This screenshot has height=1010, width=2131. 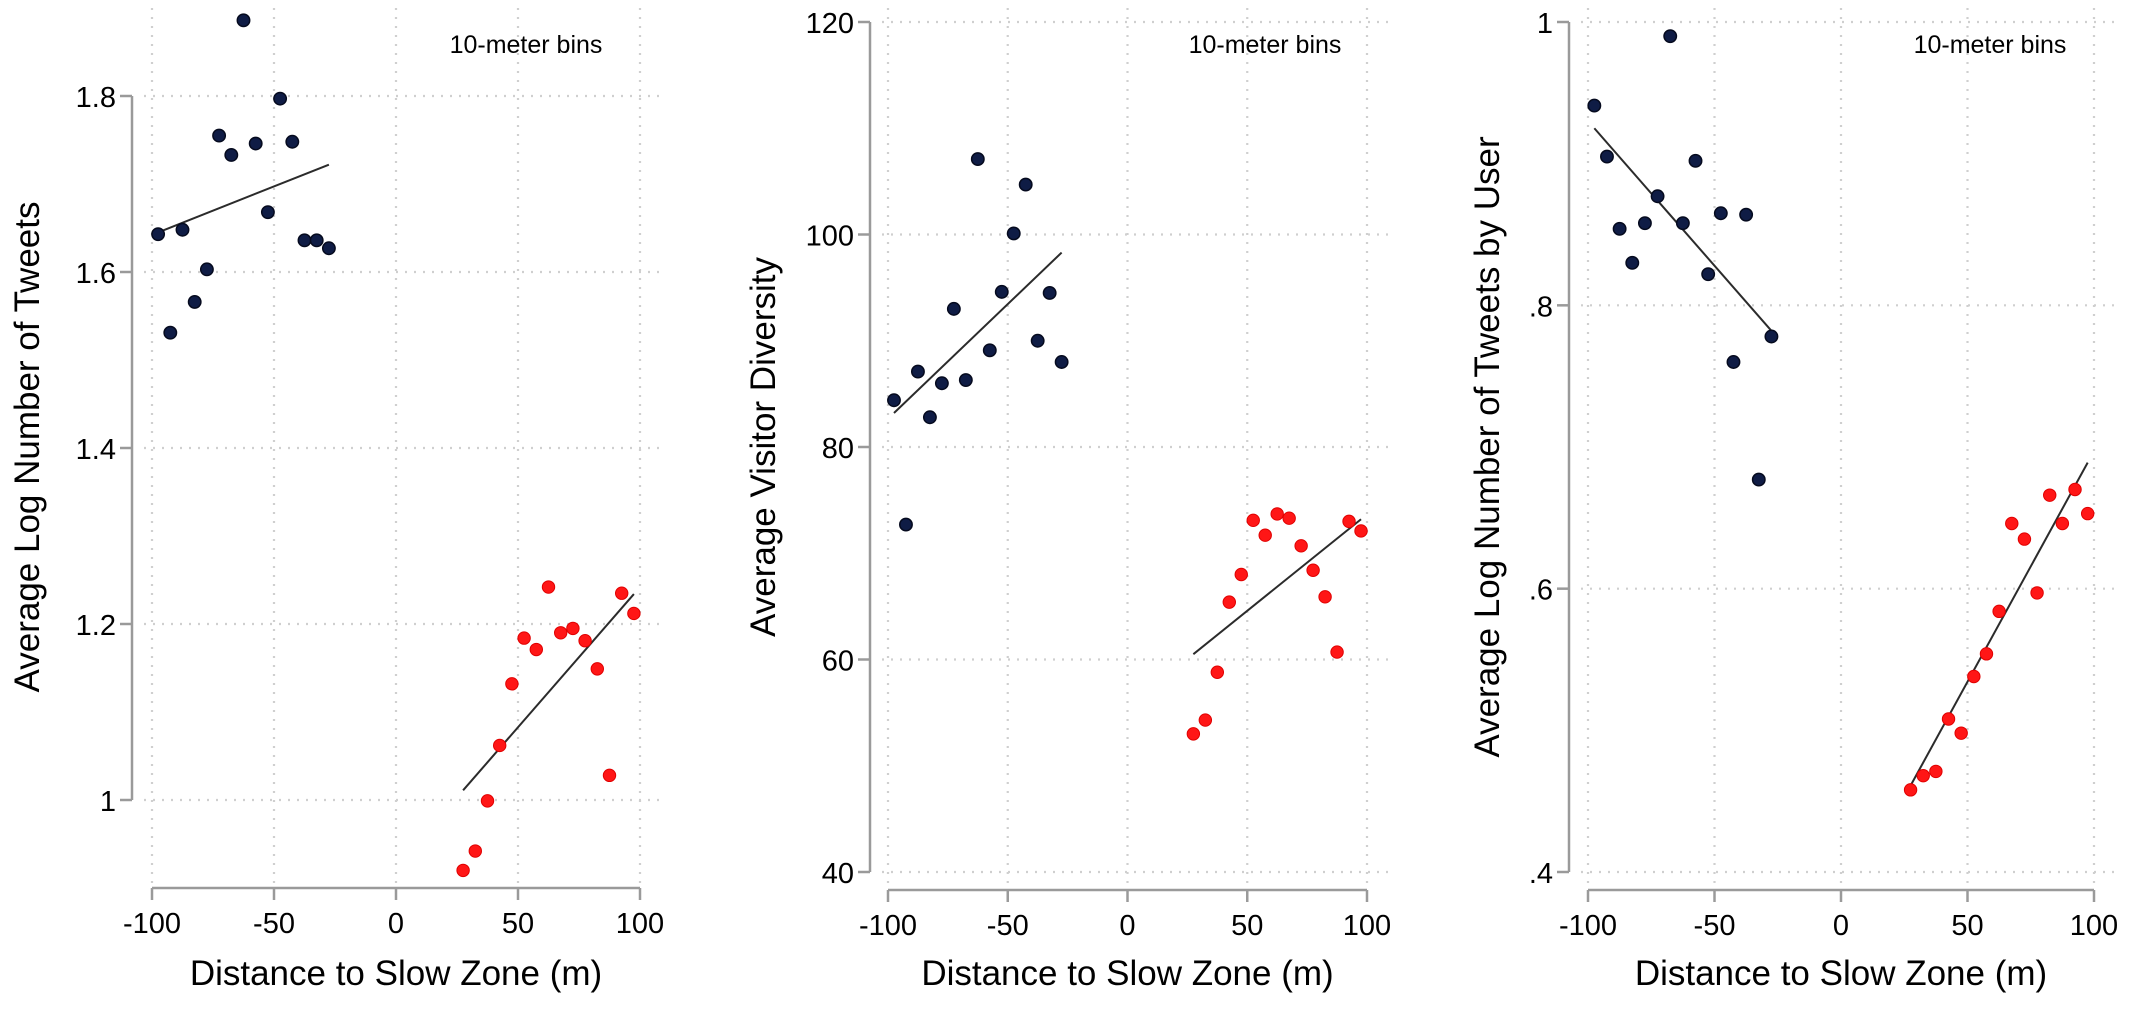 What do you see at coordinates (830, 237) in the screenshot?
I see `y-tick-label: 100` at bounding box center [830, 237].